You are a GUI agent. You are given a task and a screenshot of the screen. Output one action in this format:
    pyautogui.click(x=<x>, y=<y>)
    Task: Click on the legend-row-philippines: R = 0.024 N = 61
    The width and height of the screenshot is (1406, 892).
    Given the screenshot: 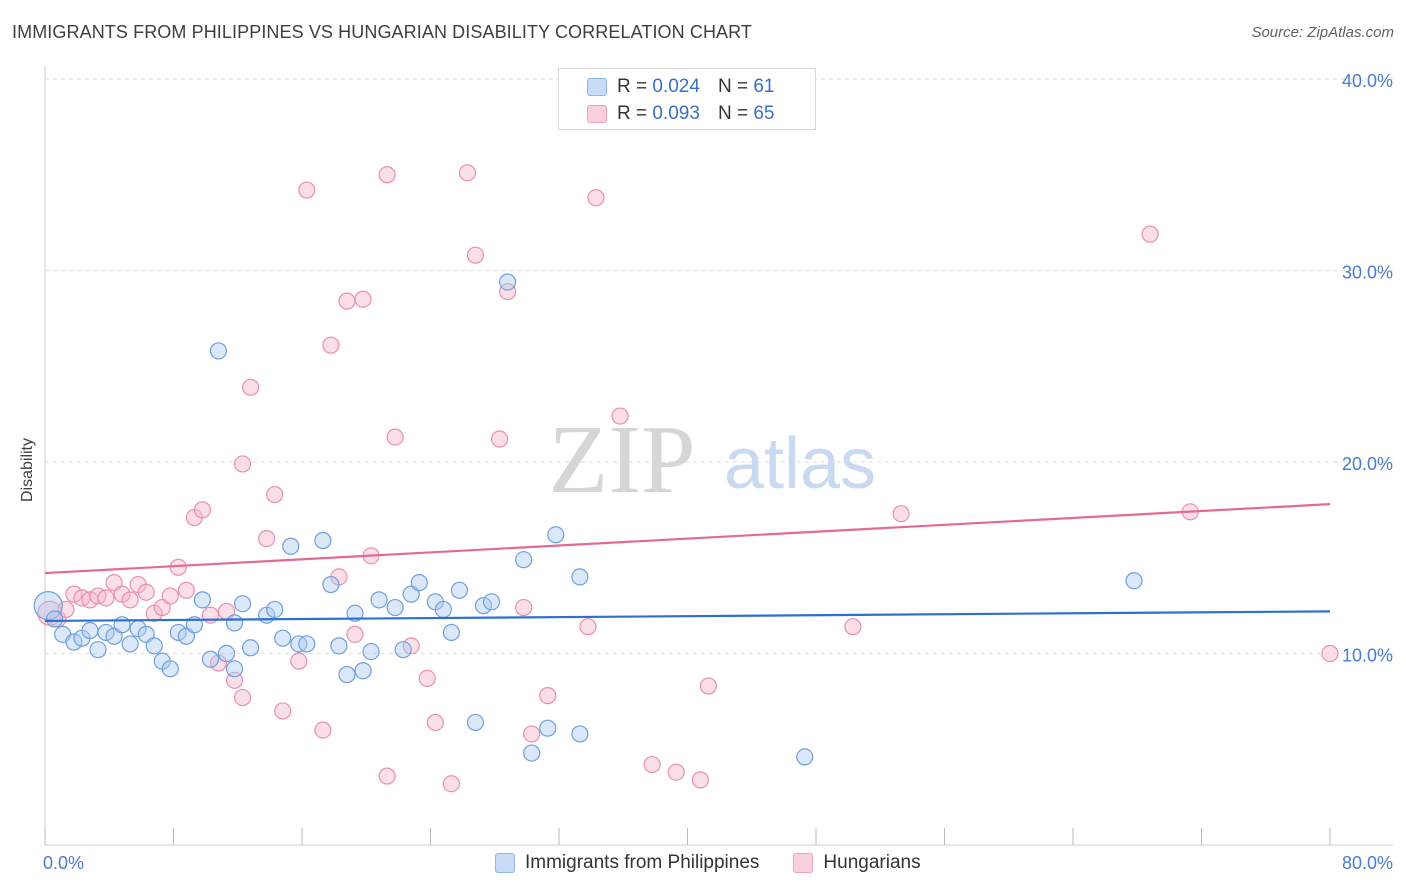 What is the action you would take?
    pyautogui.click(x=680, y=87)
    